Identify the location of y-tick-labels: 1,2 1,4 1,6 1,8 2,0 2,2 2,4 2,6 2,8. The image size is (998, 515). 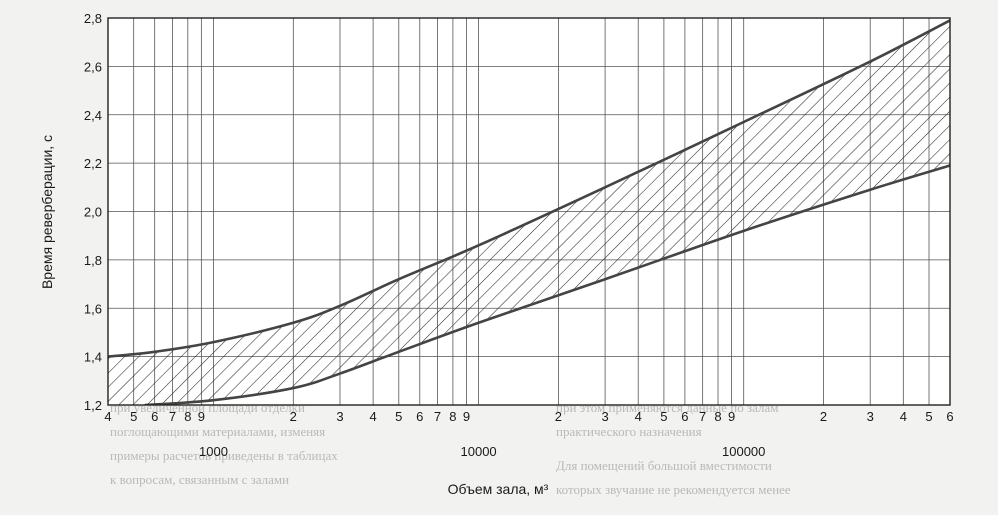
(93, 212).